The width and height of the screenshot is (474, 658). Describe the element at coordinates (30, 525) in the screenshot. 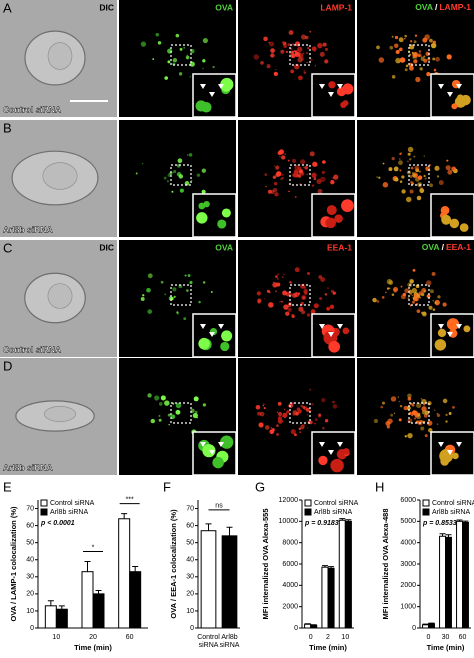

I see `y-tick-label: 60` at that location.